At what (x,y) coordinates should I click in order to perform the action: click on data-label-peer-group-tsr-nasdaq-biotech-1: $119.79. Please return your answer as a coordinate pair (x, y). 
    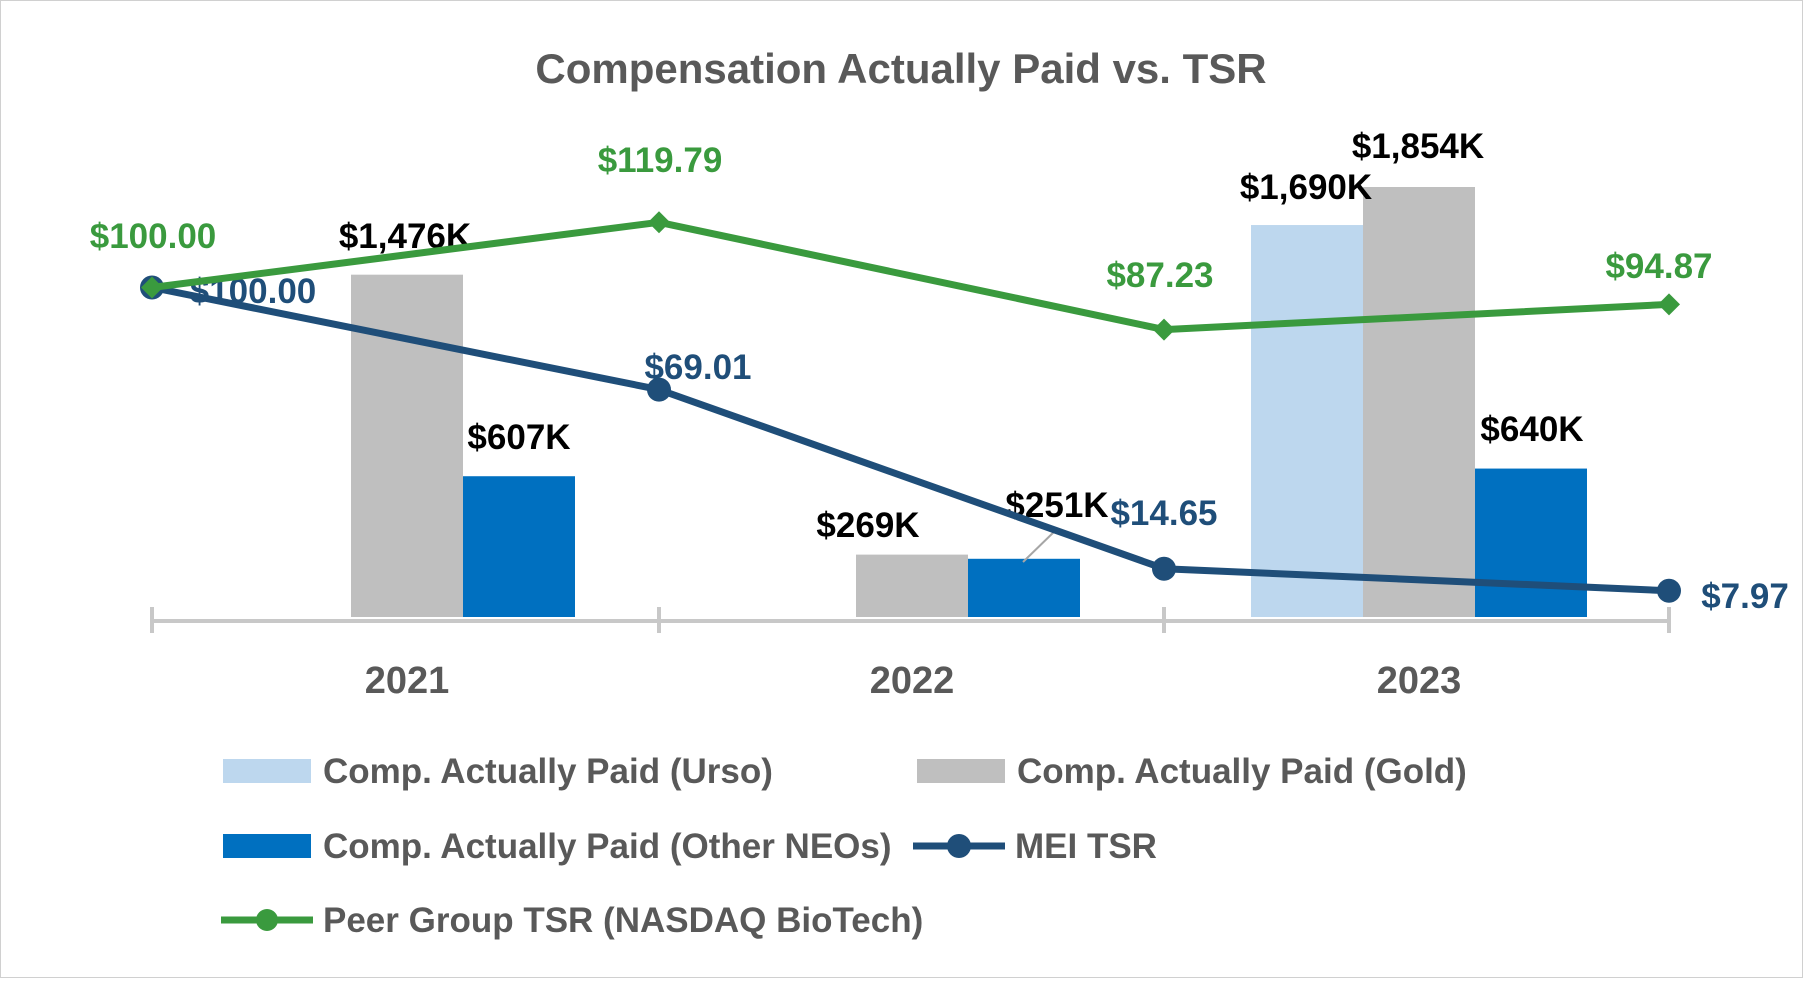
    Looking at the image, I should click on (660, 160).